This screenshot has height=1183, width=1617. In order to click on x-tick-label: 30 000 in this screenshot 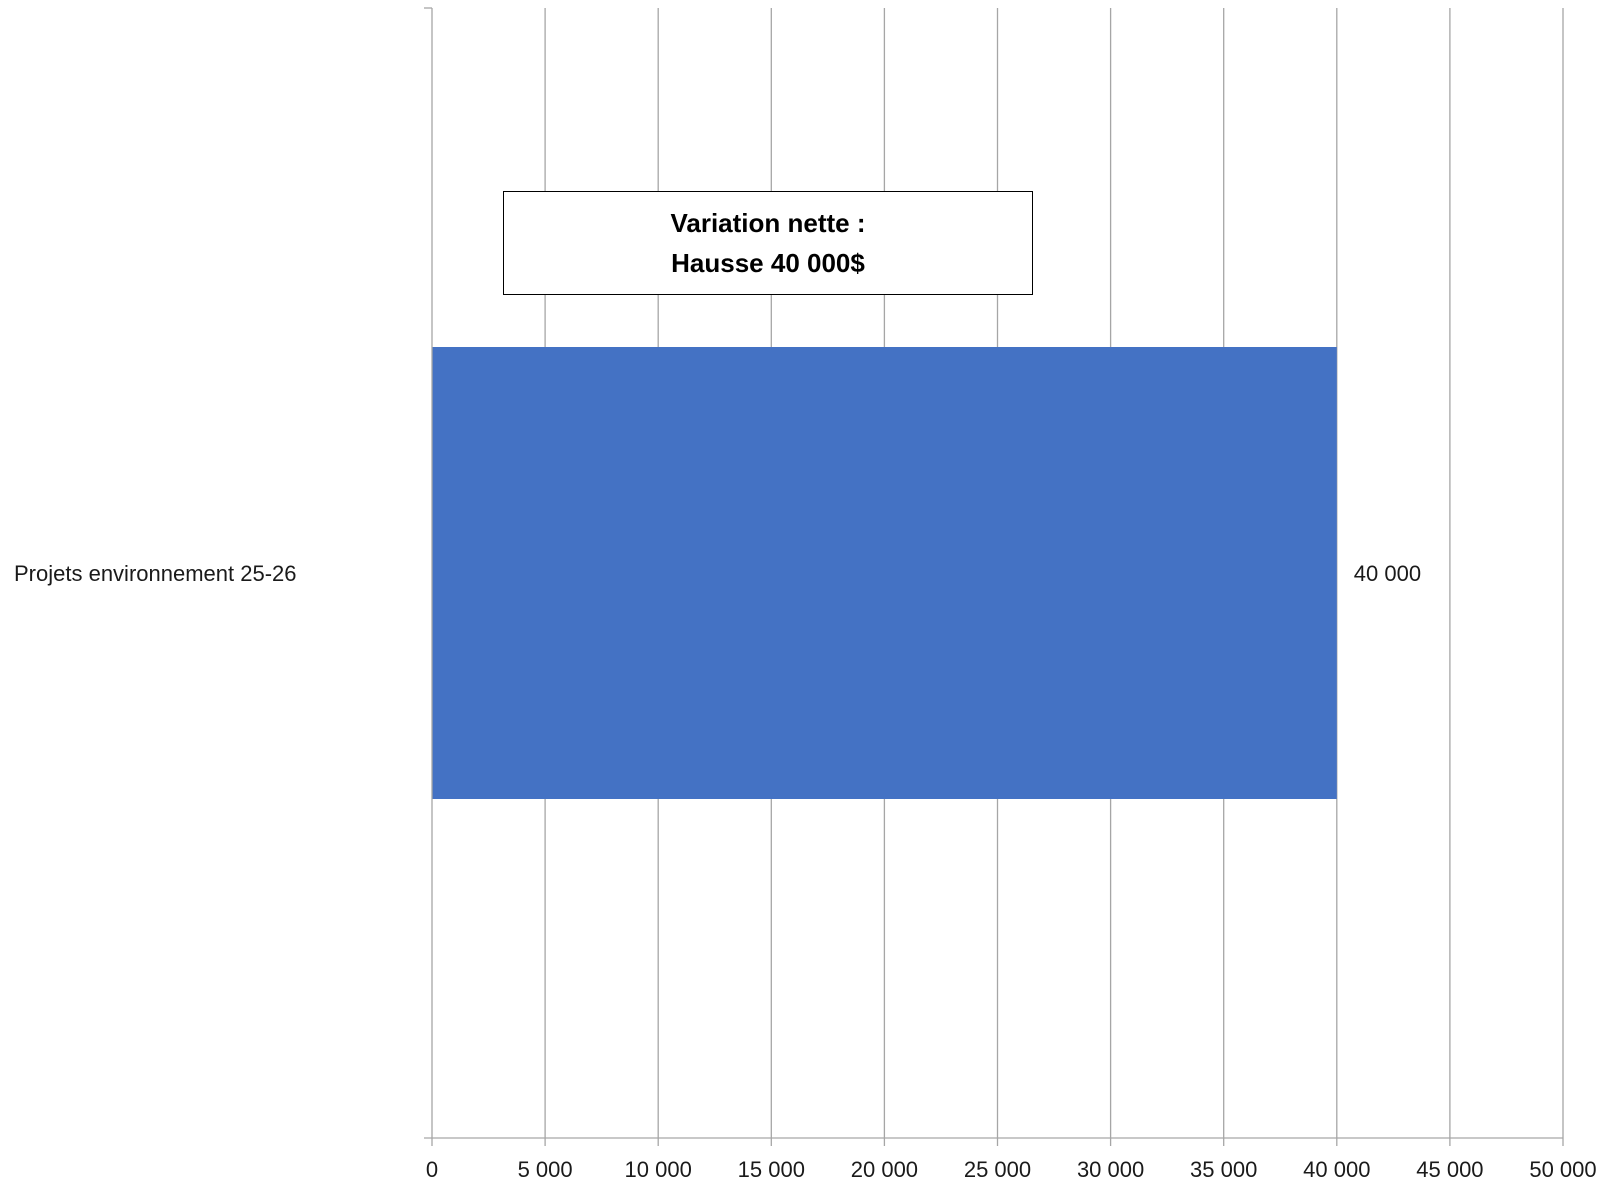, I will do `click(1110, 1169)`.